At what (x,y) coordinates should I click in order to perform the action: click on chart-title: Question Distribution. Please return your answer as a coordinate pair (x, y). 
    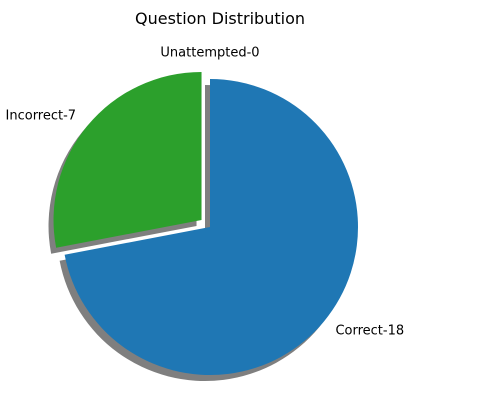
    Looking at the image, I should click on (220, 18).